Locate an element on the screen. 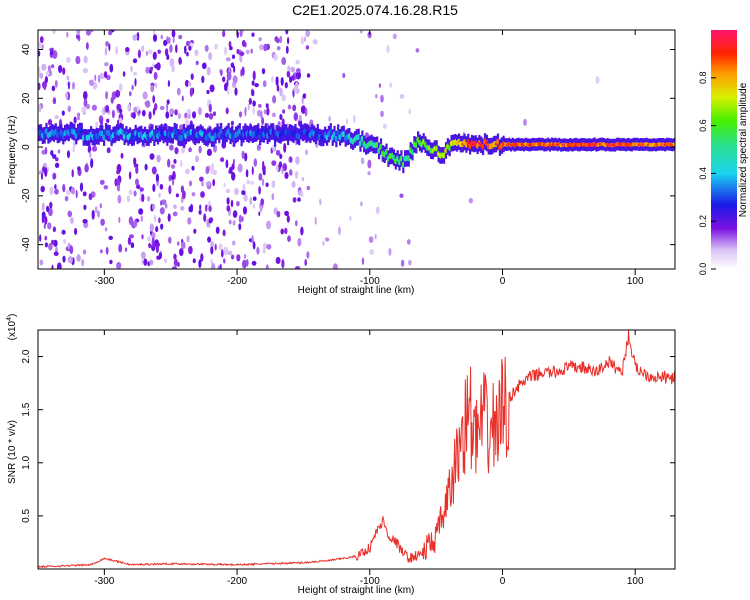  x-tick-label: -200 is located at coordinates (237, 581).